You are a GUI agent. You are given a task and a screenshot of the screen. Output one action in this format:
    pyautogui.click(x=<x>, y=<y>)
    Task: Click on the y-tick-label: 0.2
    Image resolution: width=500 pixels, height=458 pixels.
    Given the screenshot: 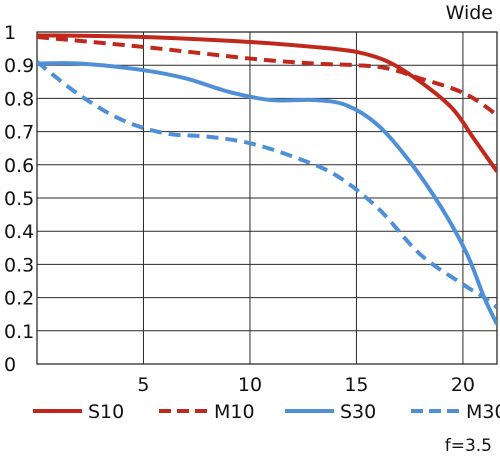 What is the action you would take?
    pyautogui.click(x=19, y=299)
    